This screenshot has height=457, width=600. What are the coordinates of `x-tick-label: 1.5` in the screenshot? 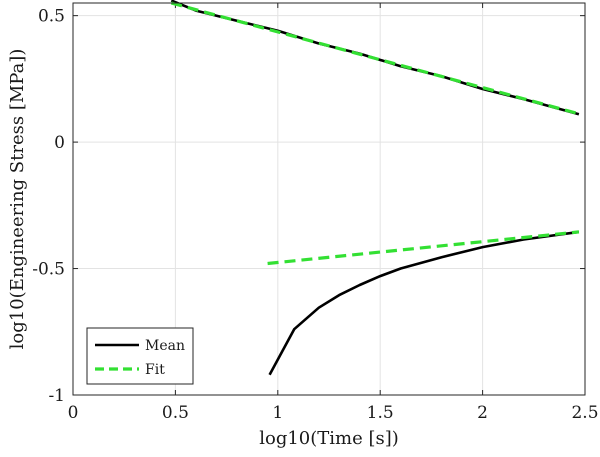 It's located at (380, 413).